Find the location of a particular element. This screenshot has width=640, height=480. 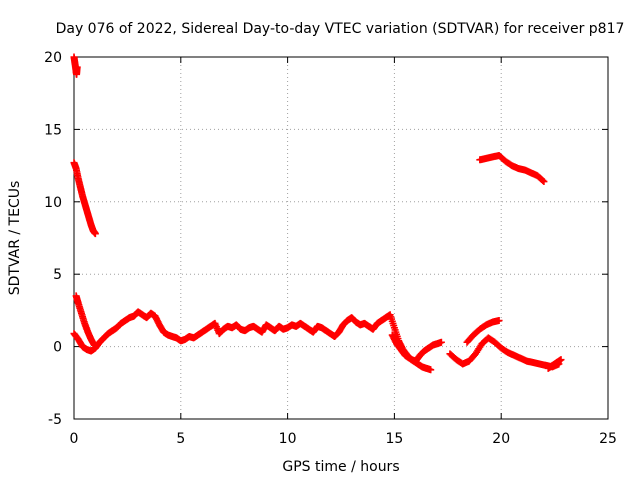

x-tick-label: 20 is located at coordinates (501, 439).